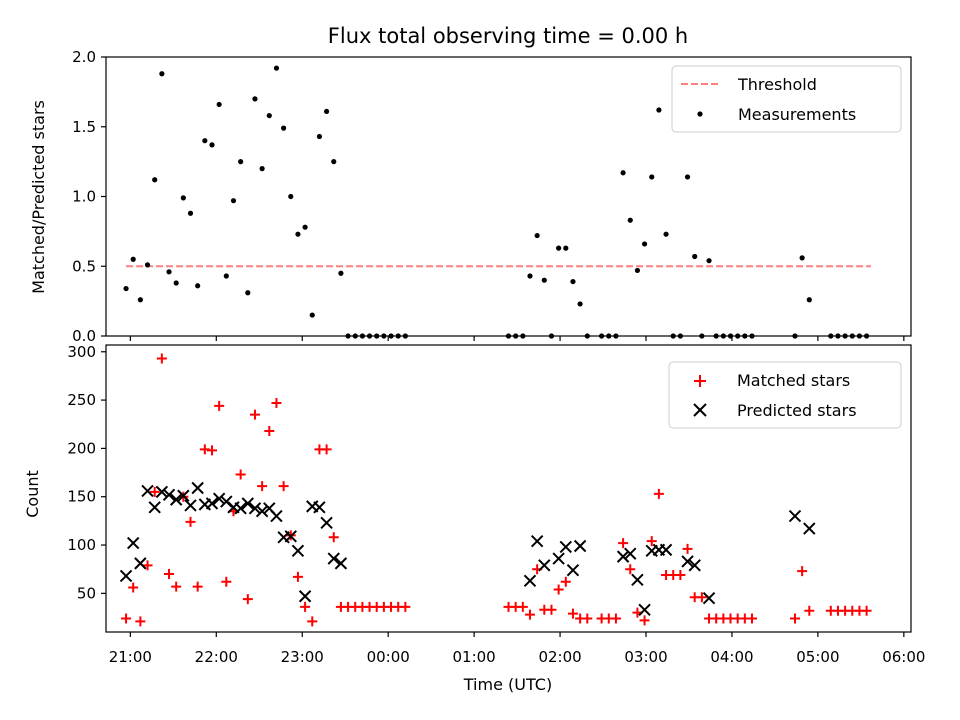  Describe the element at coordinates (84, 127) in the screenshot. I see `y-tick-label: 1.5` at that location.